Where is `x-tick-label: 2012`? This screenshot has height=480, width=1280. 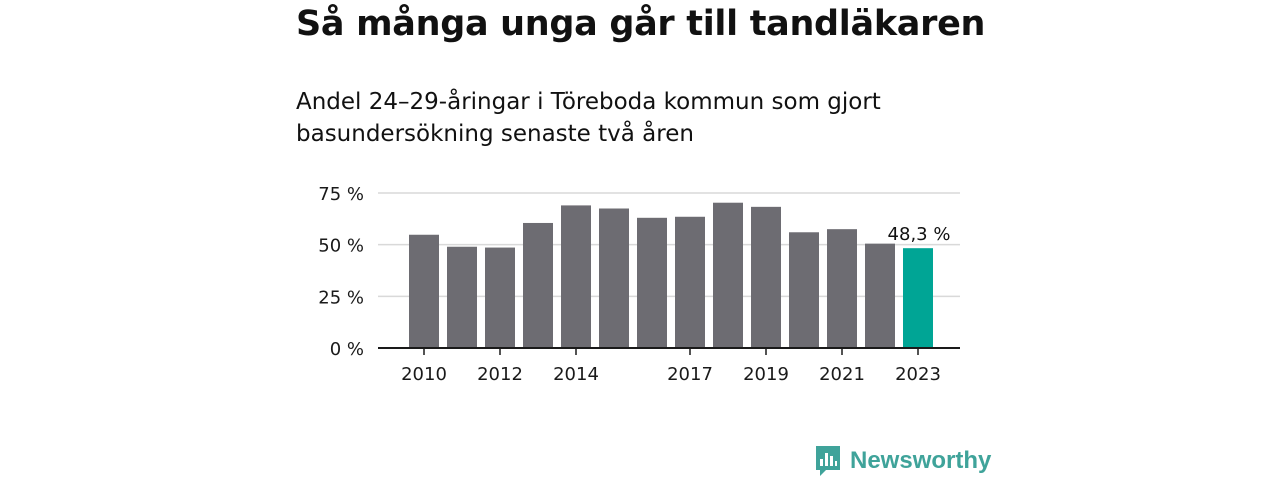
x-tick-label: 2012 is located at coordinates (500, 374).